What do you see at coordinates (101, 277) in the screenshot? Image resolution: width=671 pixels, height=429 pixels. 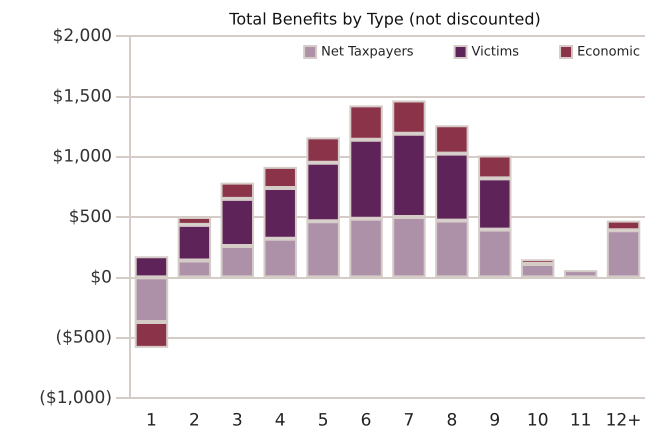 I see `y-tick-label: $0` at bounding box center [101, 277].